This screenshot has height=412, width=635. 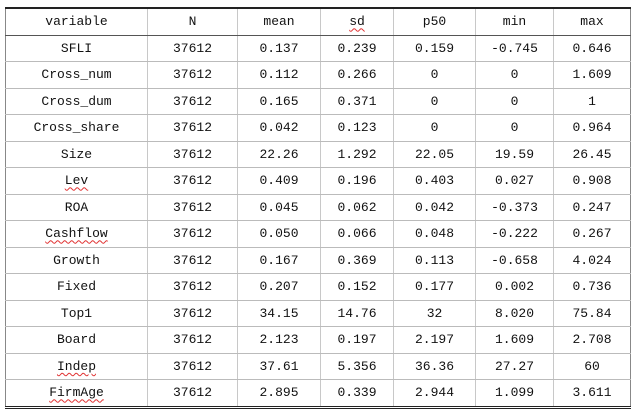 What do you see at coordinates (357, 234) in the screenshot?
I see `value-cell: 0.066` at bounding box center [357, 234].